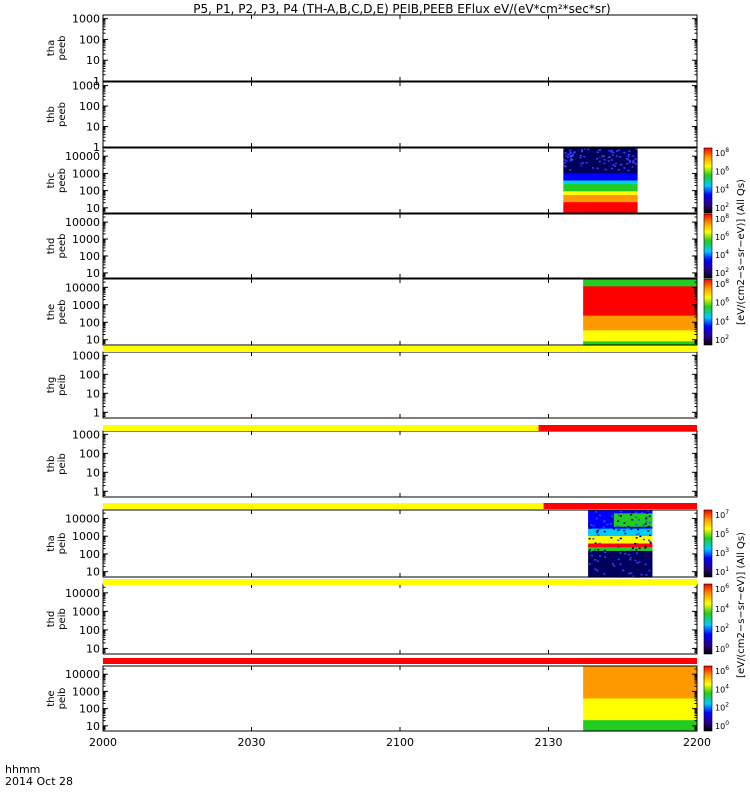 The width and height of the screenshot is (750, 804). Describe the element at coordinates (51, 48) in the screenshot. I see `panel-probe-label: tha` at that location.